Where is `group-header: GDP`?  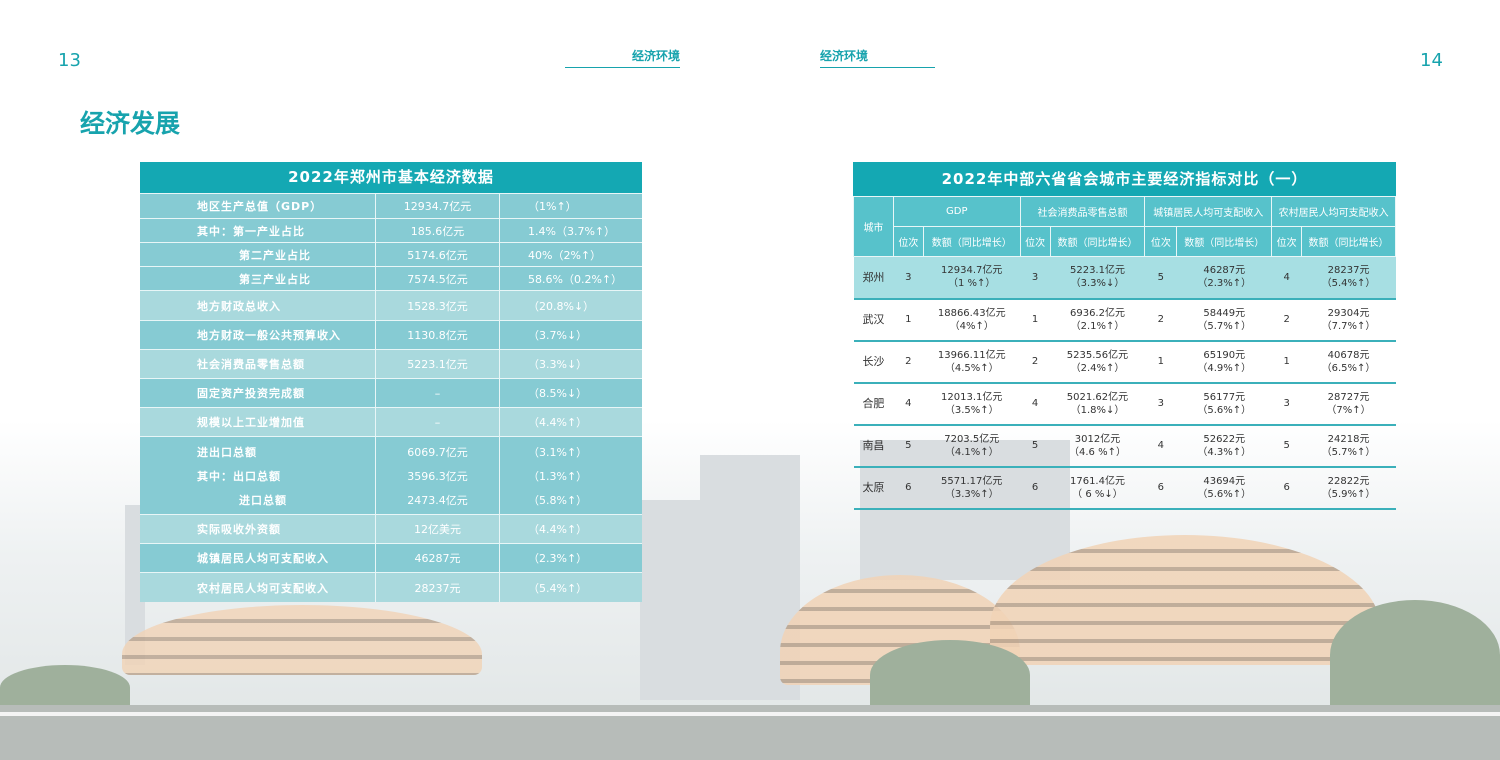 group-header: GDP is located at coordinates (956, 211).